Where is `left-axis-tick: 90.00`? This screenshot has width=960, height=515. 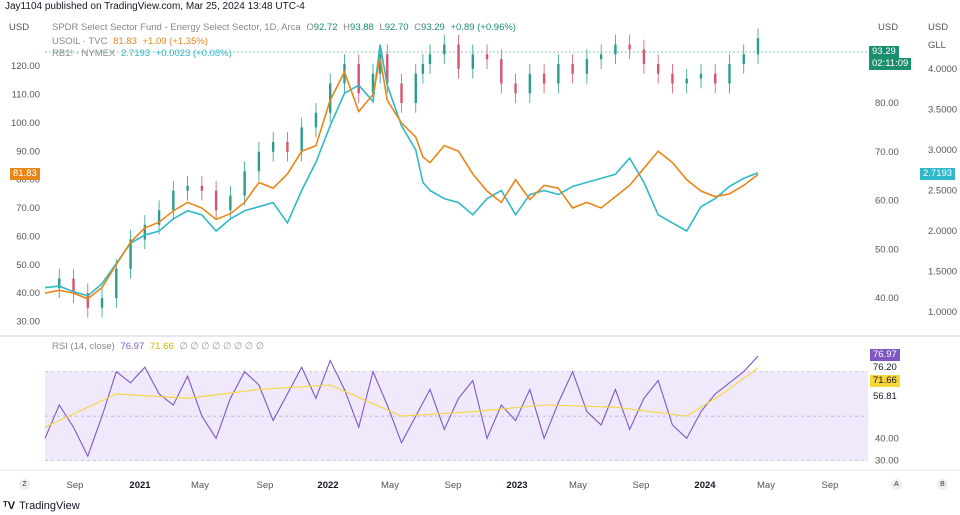 left-axis-tick: 90.00 is located at coordinates (28, 151).